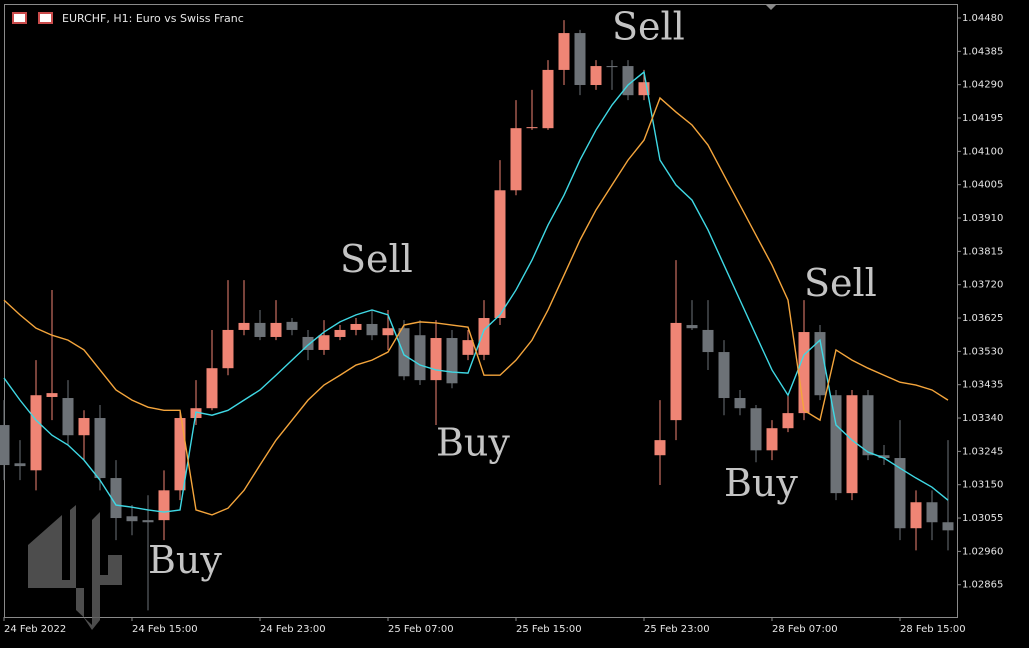 This screenshot has width=1029, height=648. What do you see at coordinates (982, 451) in the screenshot?
I see `y-tick-label: 1.03245` at bounding box center [982, 451].